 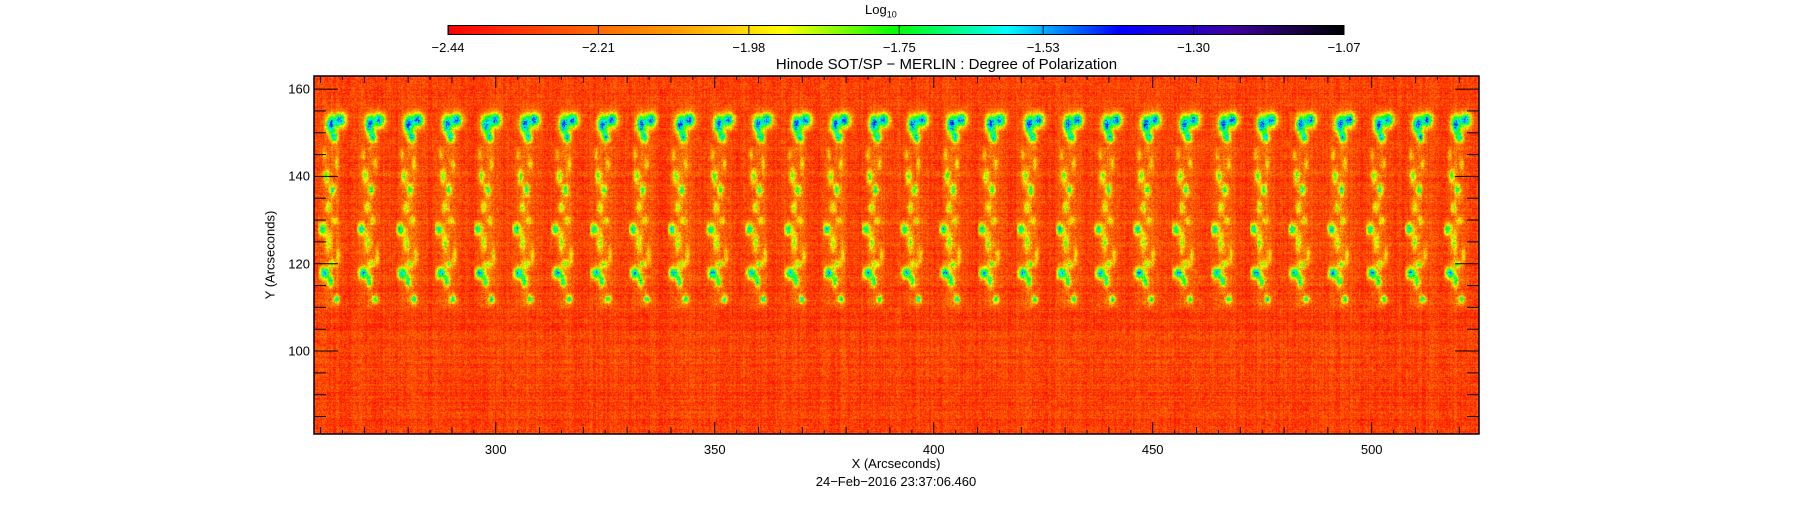 I want to click on colorbar-tick-label: −1.53, so click(x=1043, y=47).